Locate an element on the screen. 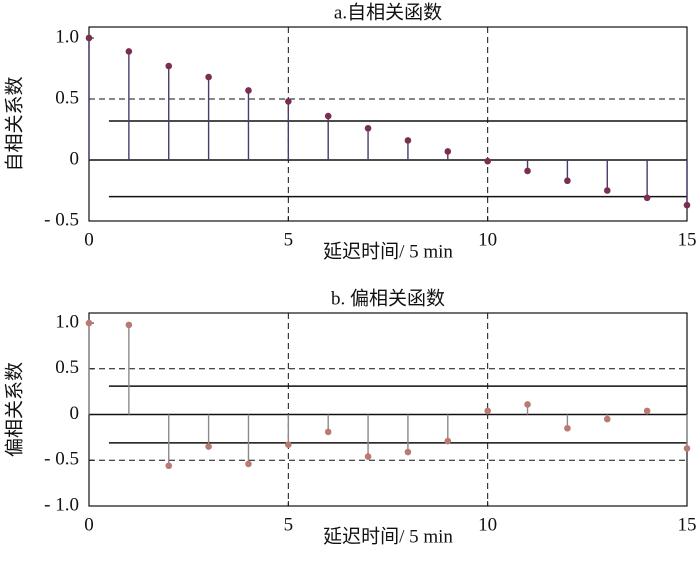  y-axis-label: 自相关系数 is located at coordinates (14, 123).